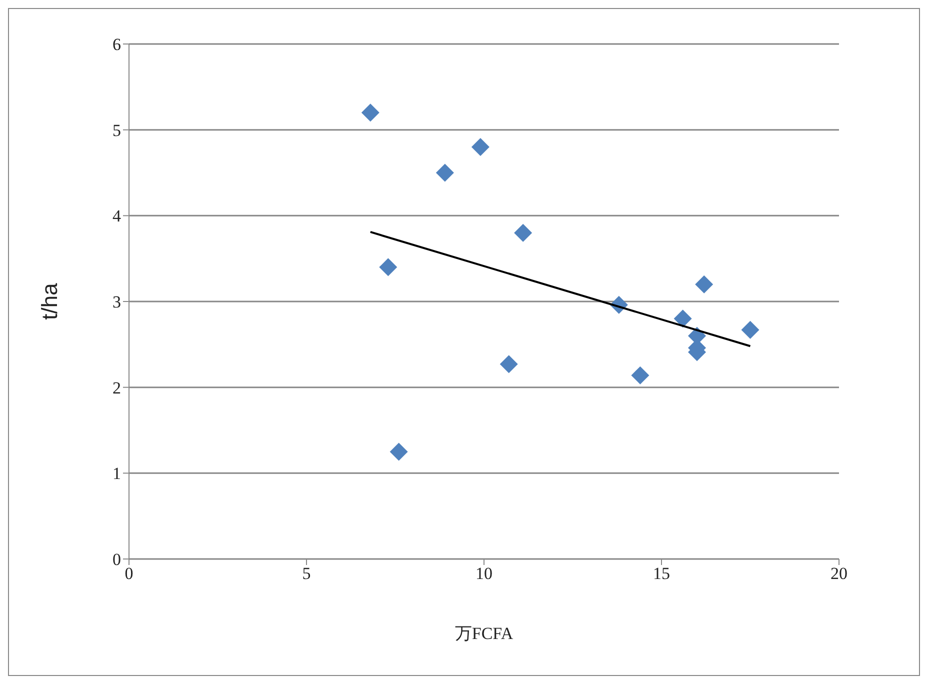 The height and width of the screenshot is (684, 928). Describe the element at coordinates (116, 44) in the screenshot. I see `y-tick-label: 6` at that location.